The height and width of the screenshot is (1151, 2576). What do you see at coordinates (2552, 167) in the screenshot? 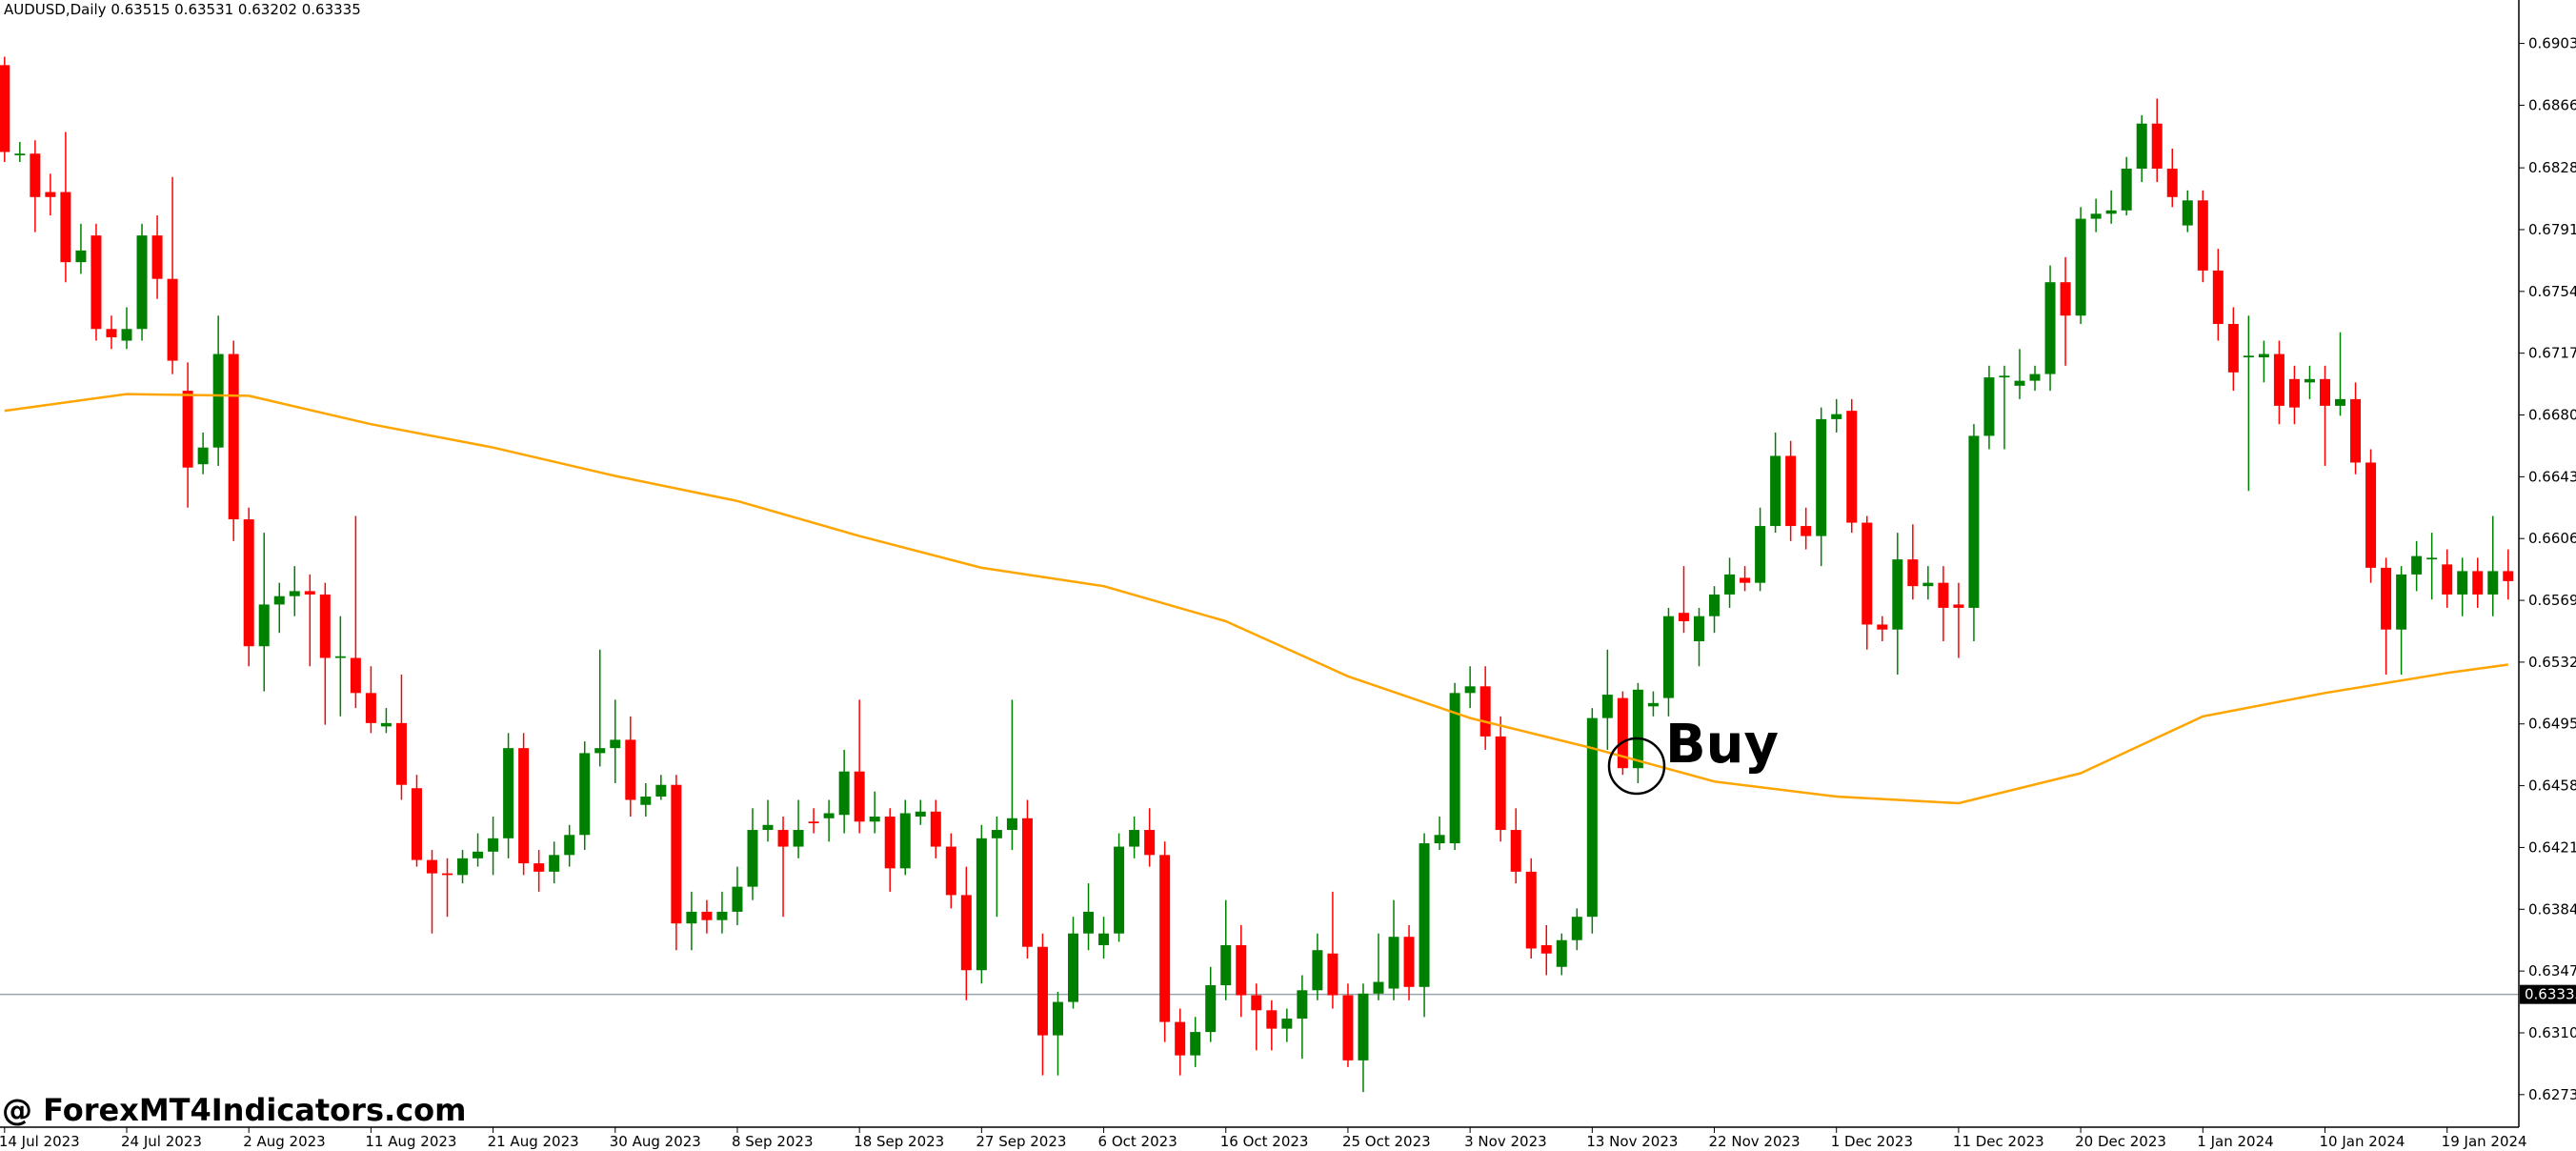
I see `y-tick-label: 0.68285` at bounding box center [2552, 167].